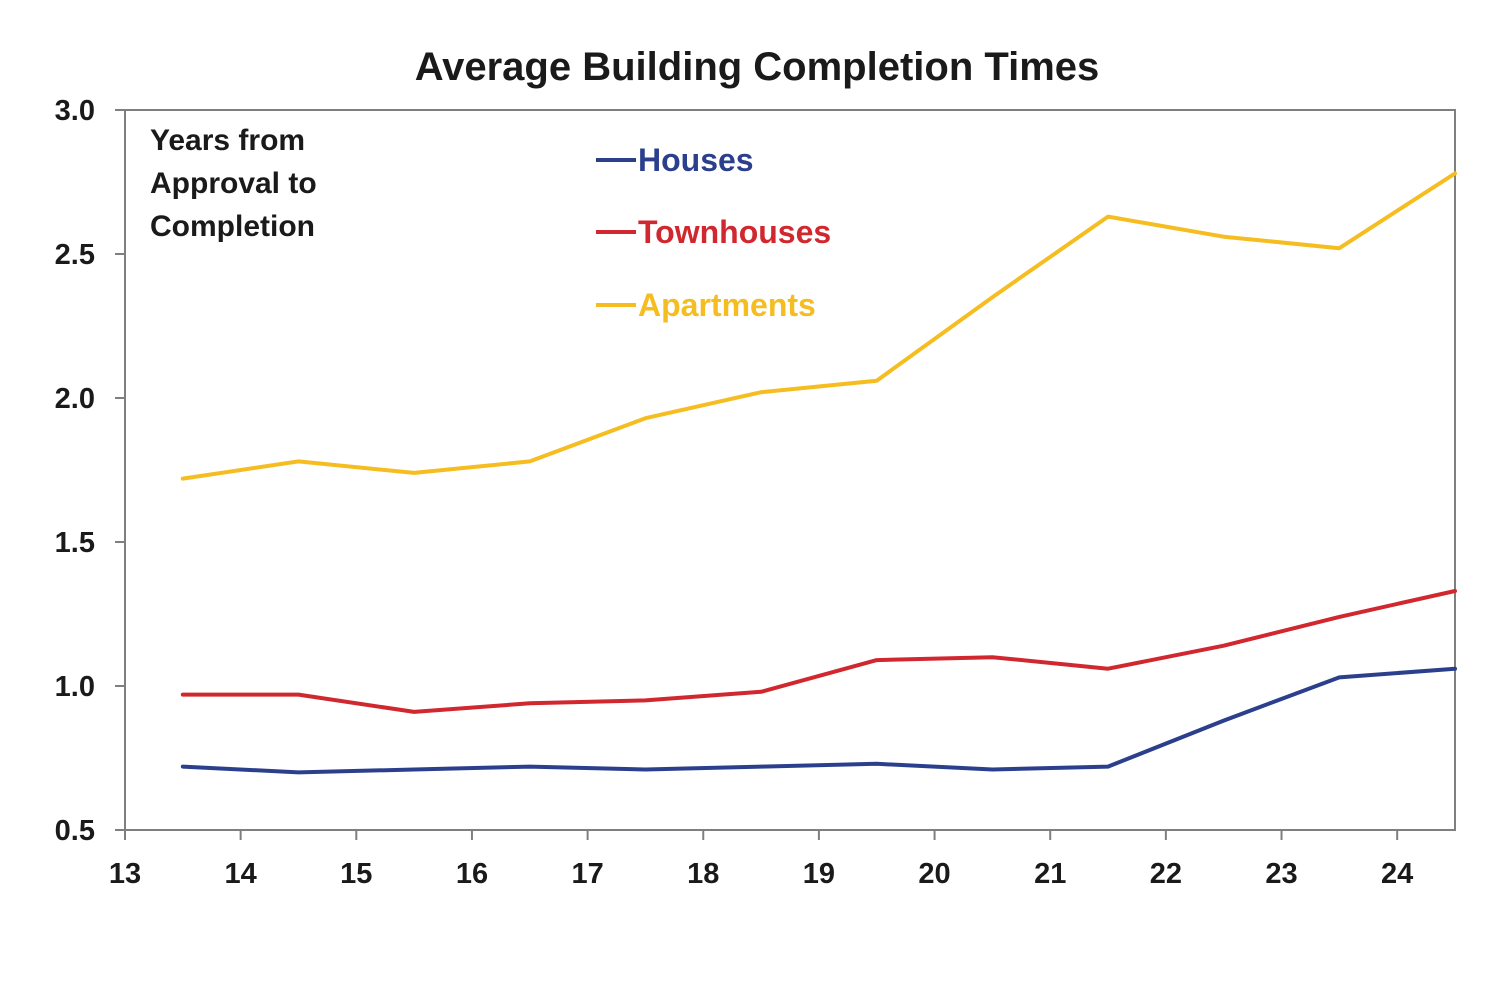  What do you see at coordinates (472, 874) in the screenshot?
I see `x-tick-label: 16` at bounding box center [472, 874].